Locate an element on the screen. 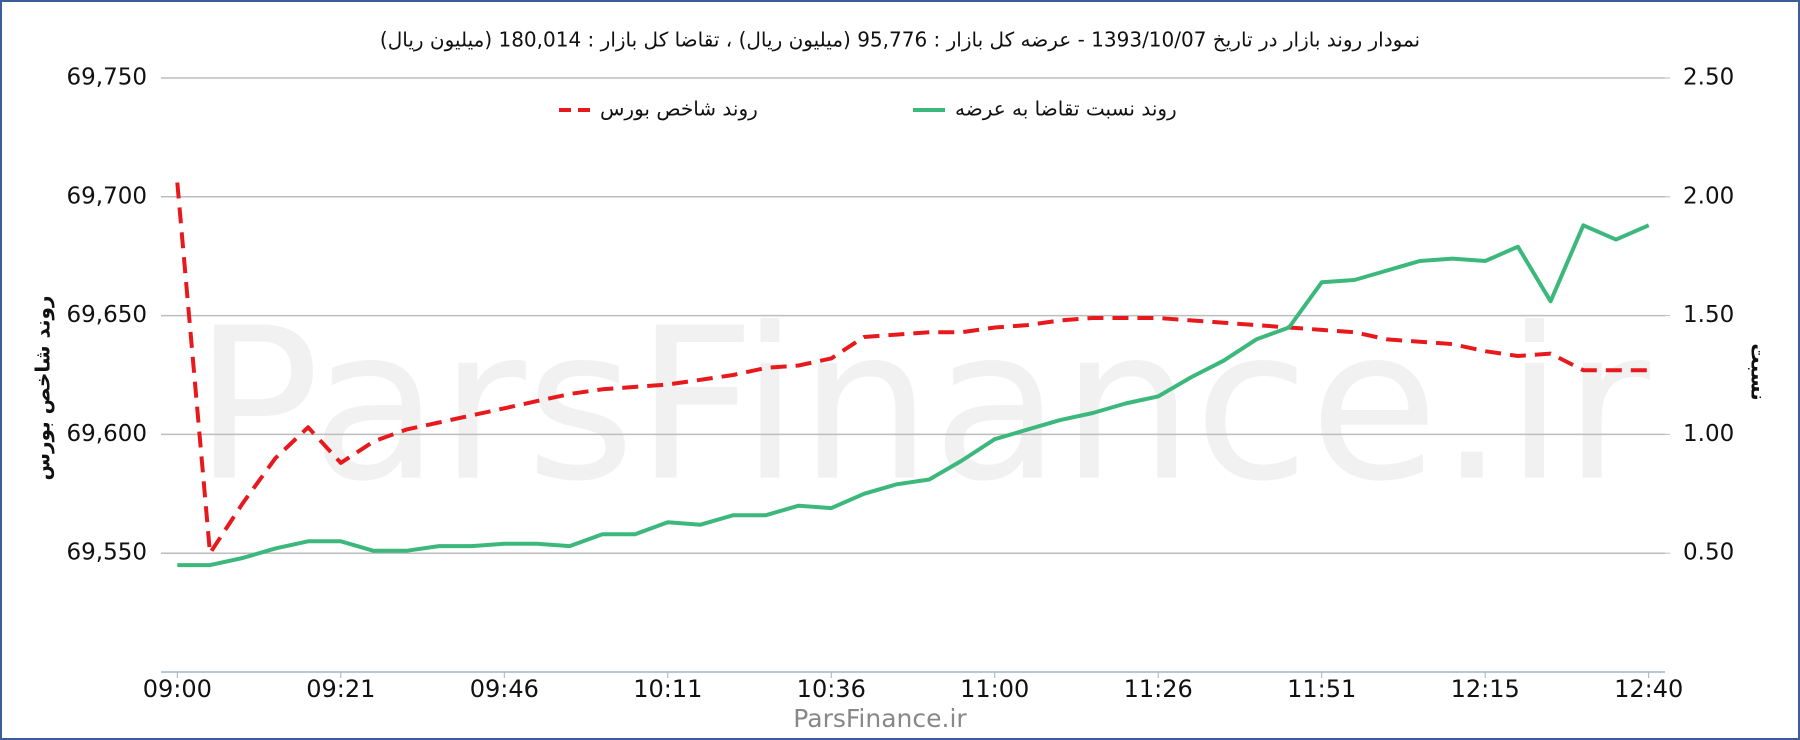  x-tick-label: 12:40 is located at coordinates (1648, 689).